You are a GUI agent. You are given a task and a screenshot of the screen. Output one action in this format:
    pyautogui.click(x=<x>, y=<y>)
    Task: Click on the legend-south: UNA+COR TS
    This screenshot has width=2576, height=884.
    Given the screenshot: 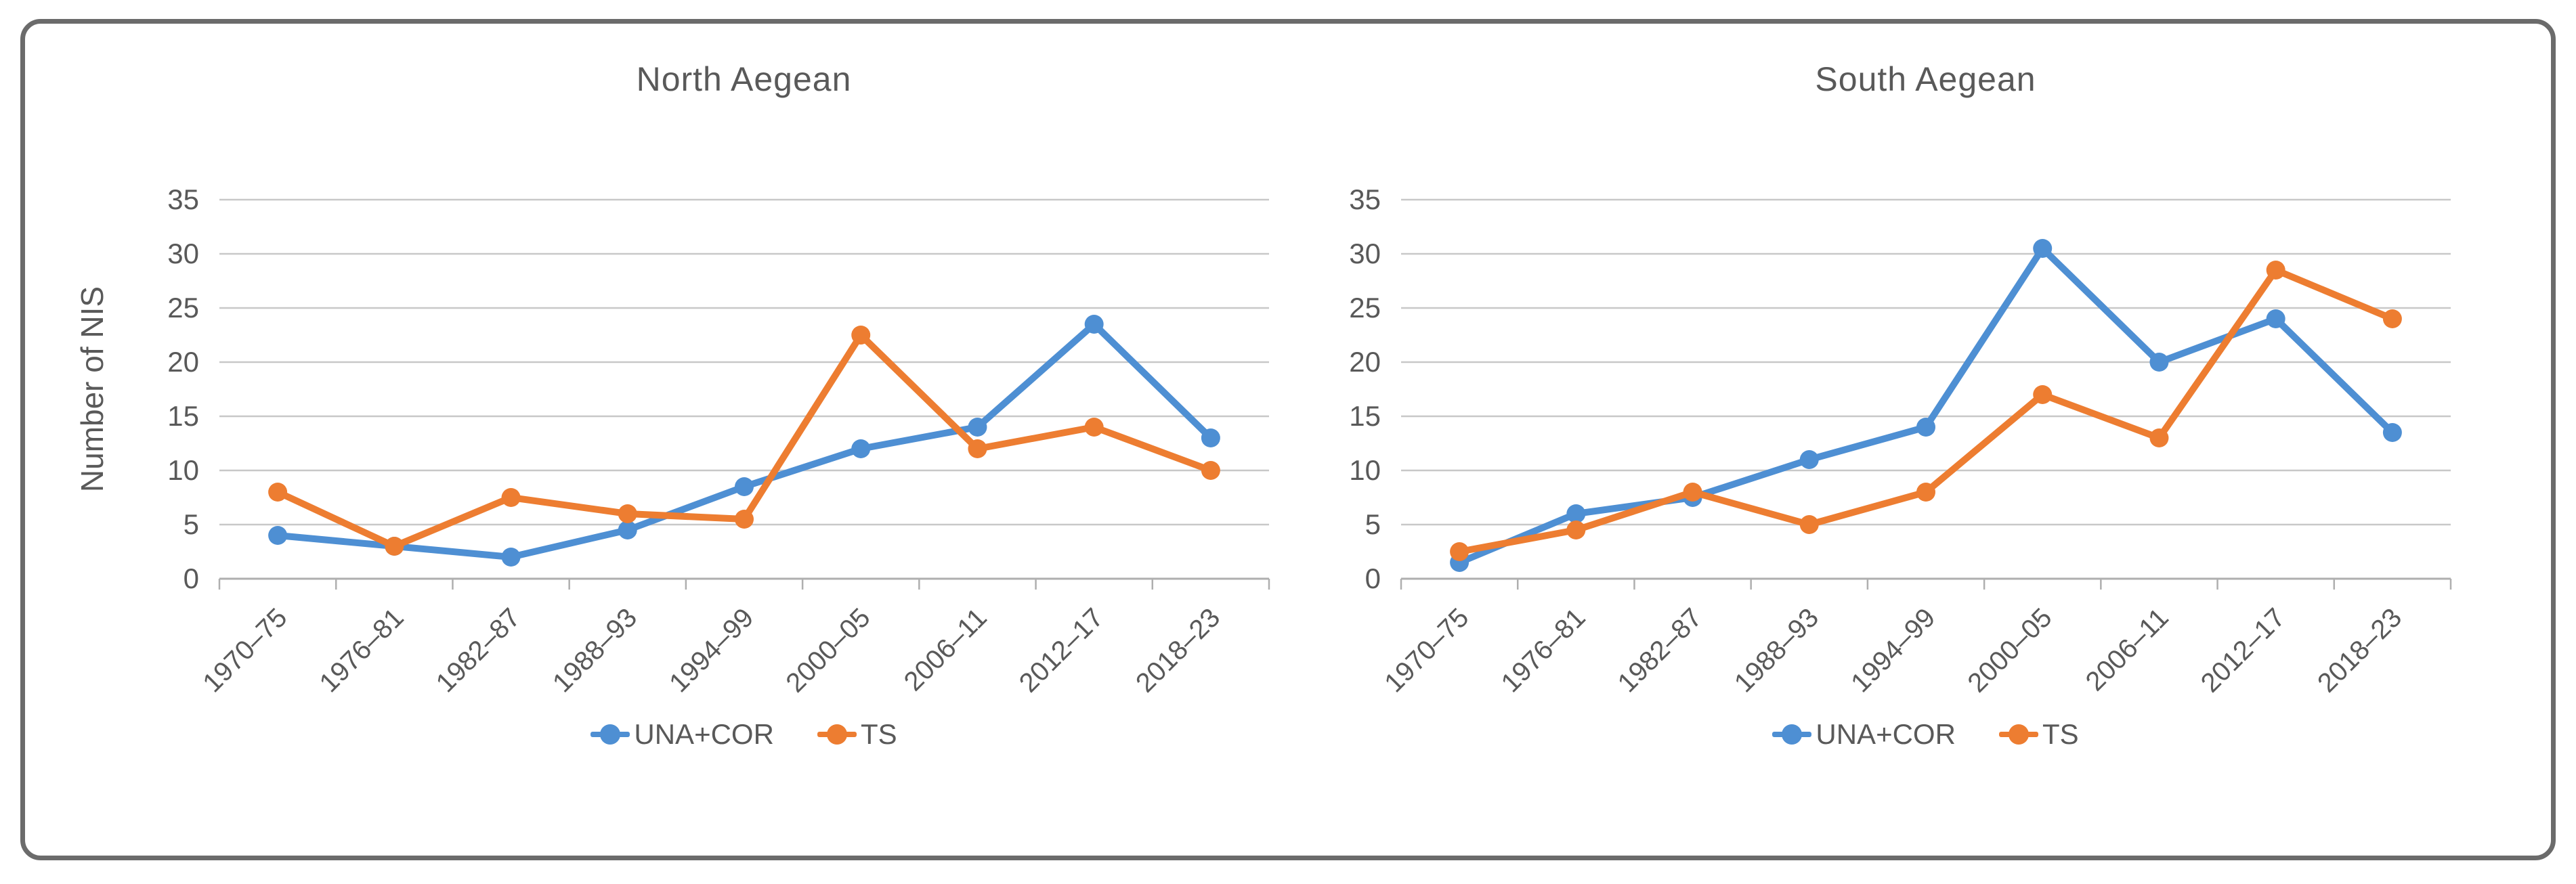 What is the action you would take?
    pyautogui.click(x=1925, y=734)
    